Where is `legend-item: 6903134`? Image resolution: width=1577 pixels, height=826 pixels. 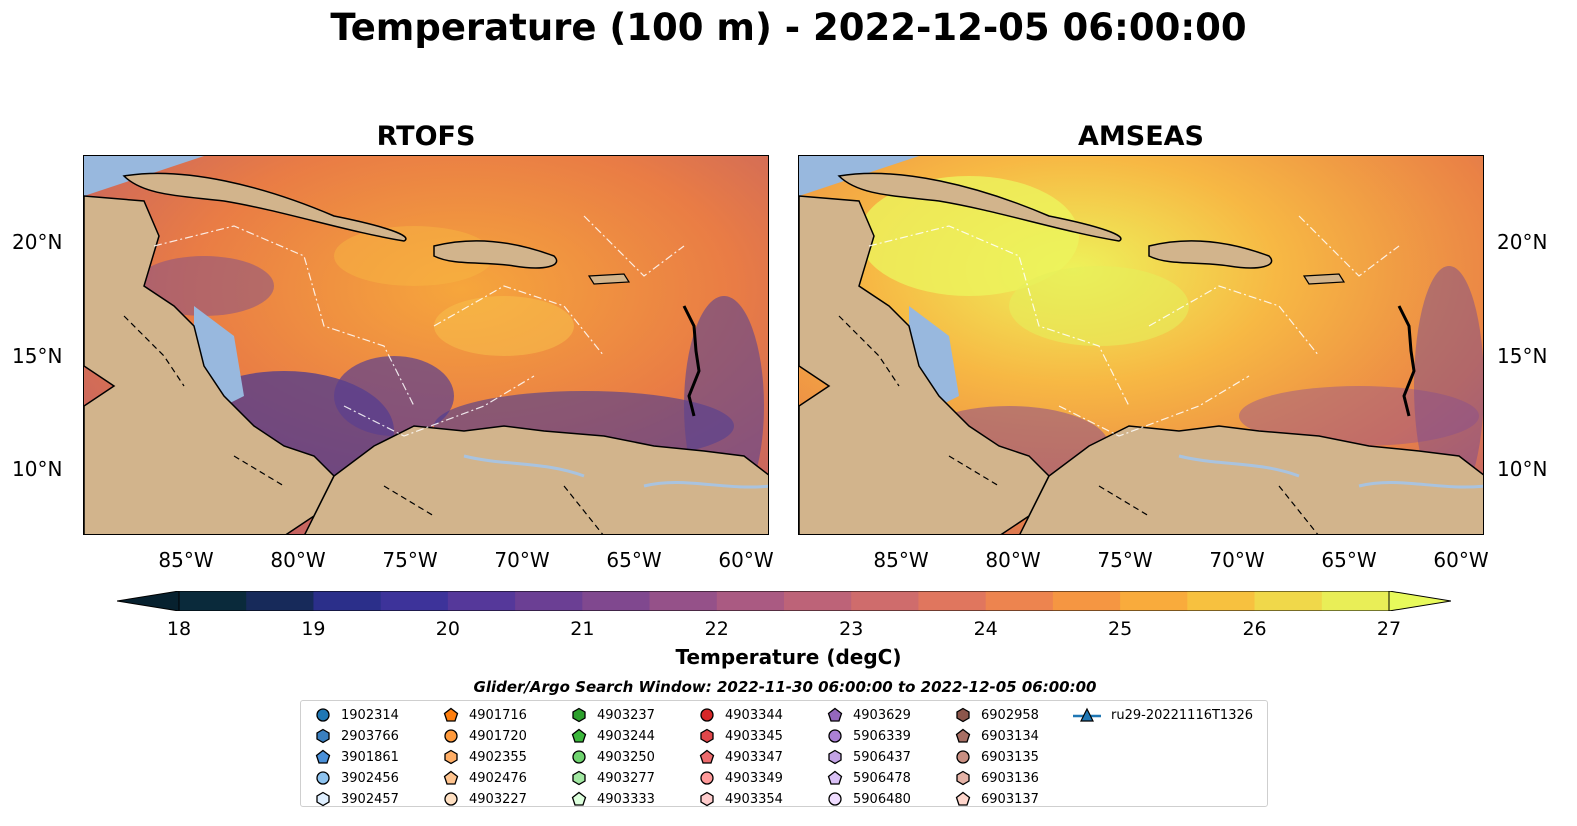 legend-item: 6903134 is located at coordinates (997, 736).